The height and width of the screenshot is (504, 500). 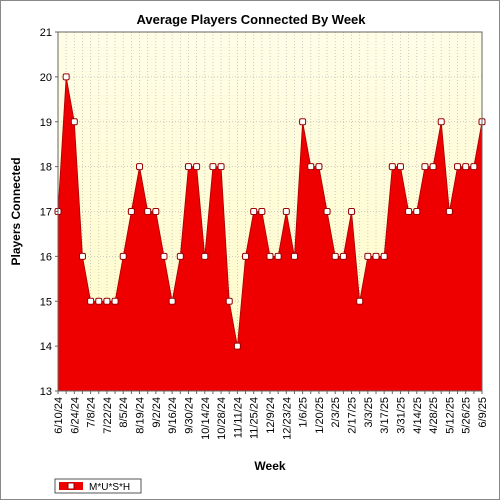 I want to click on x-tick-label: 11/11/24, so click(x=238, y=417).